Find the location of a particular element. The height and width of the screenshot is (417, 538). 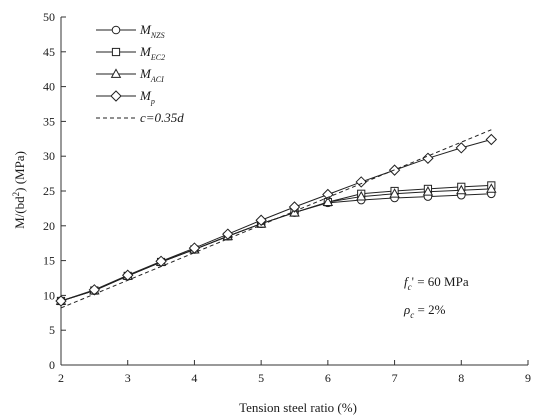

y-tick-label: 45 is located at coordinates (49, 52).